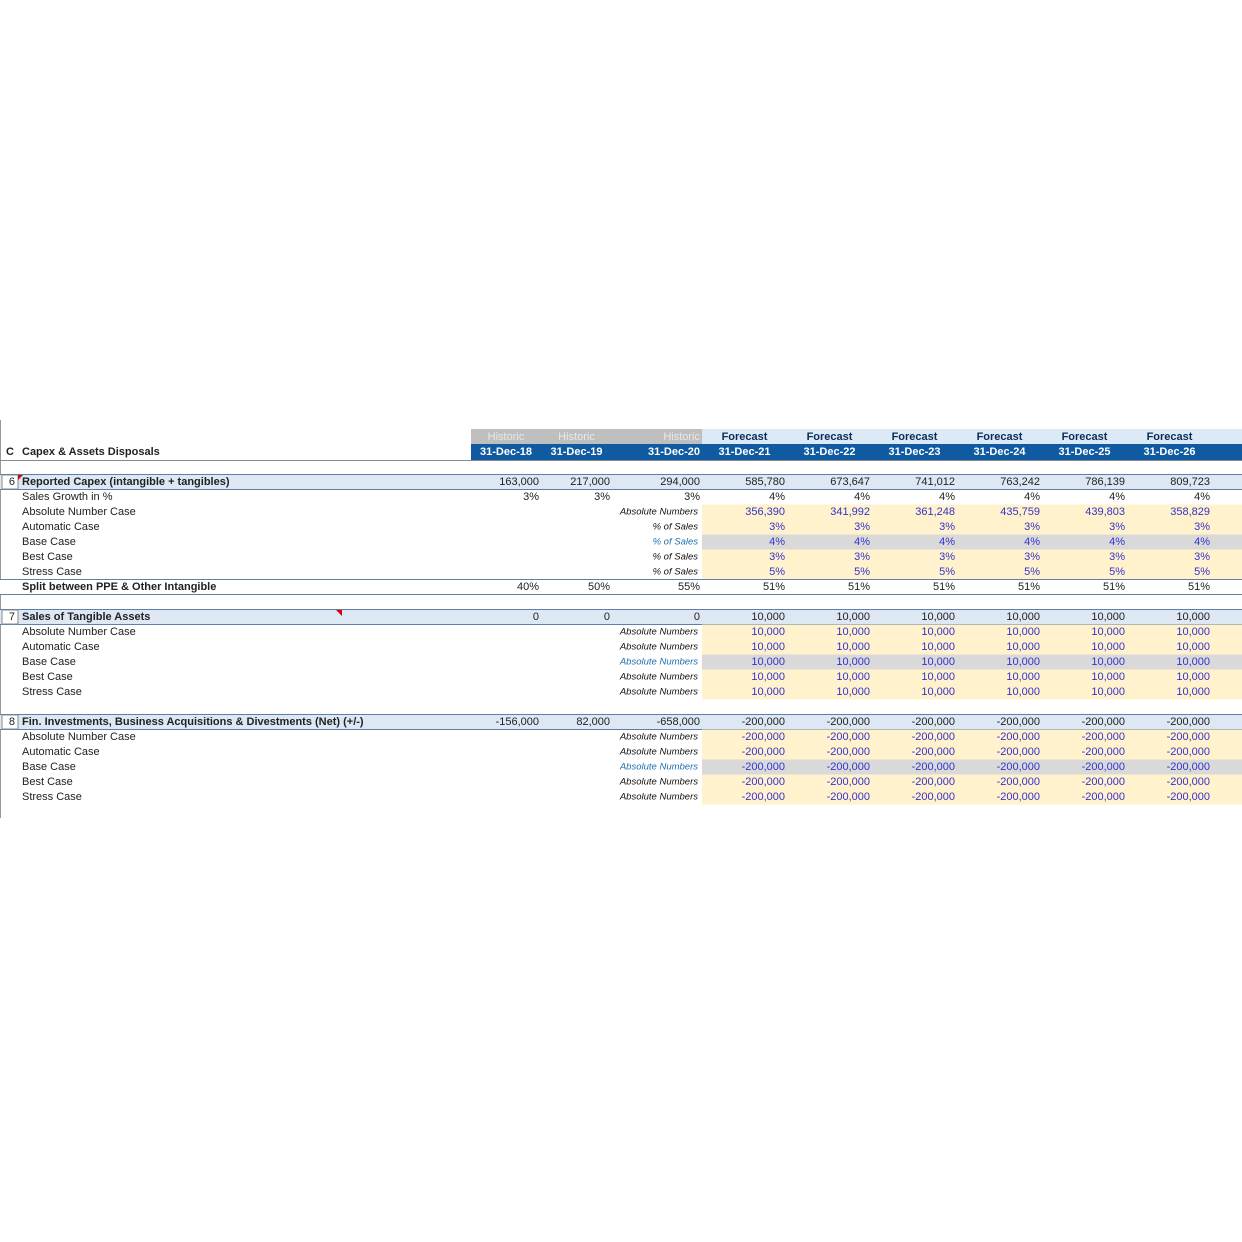  Describe the element at coordinates (10, 617) in the screenshot. I see `block-number-box` at that location.